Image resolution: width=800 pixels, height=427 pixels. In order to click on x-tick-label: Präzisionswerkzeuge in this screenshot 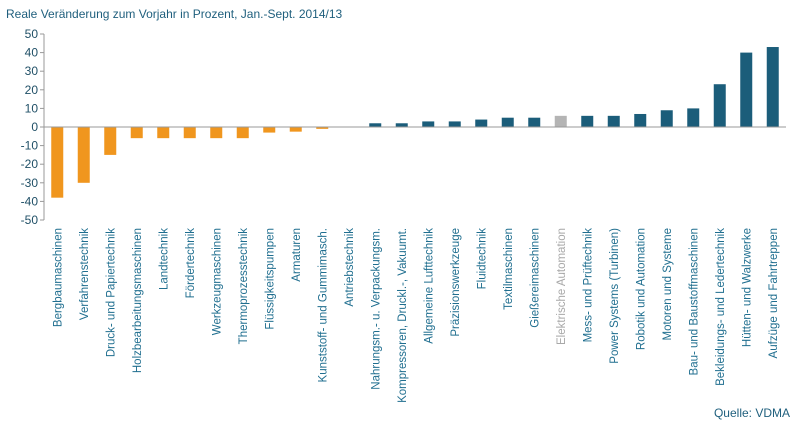, I will do `click(456, 282)`.